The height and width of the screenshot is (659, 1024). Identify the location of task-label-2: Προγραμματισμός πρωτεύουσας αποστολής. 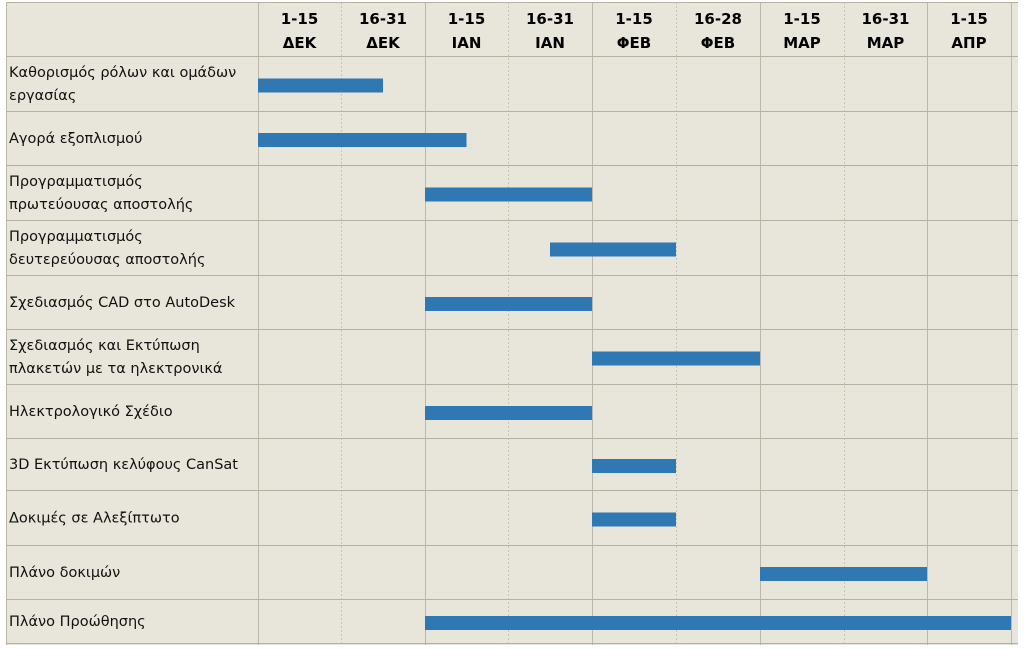
(101, 193).